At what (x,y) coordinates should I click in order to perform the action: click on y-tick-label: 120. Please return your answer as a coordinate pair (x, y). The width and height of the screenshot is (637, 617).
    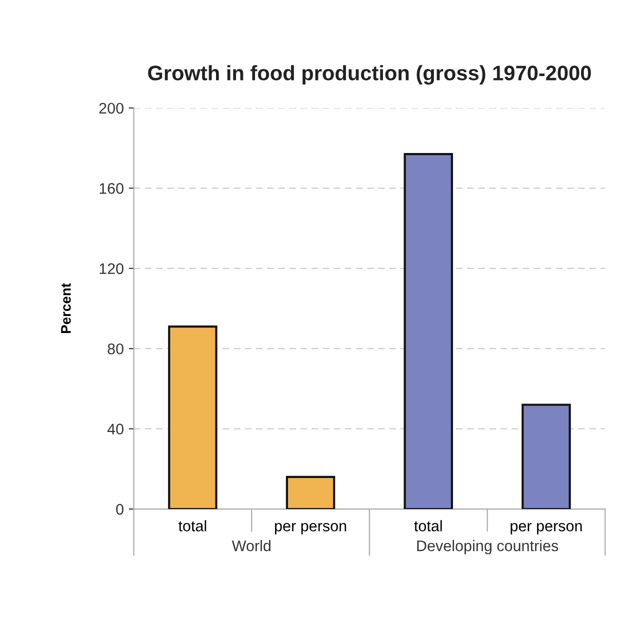
    Looking at the image, I should click on (112, 268).